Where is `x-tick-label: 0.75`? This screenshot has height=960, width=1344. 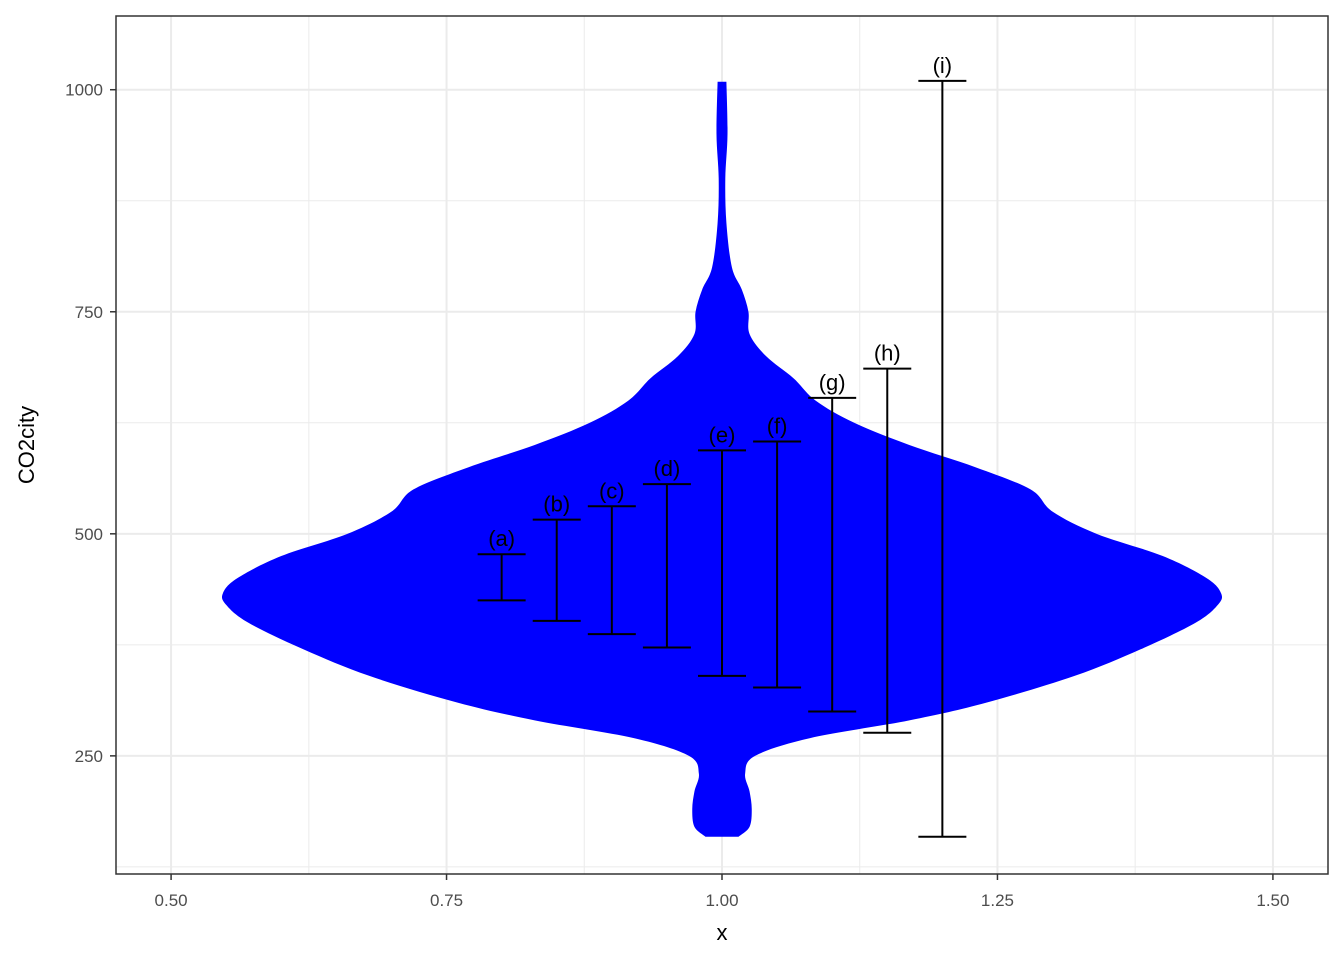 x-tick-label: 0.75 is located at coordinates (446, 900).